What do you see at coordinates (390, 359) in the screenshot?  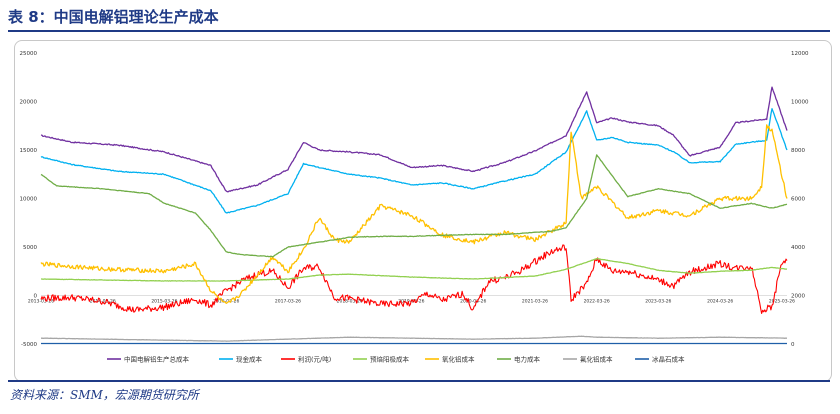 I see `legend-label: 预焙阳极成本` at bounding box center [390, 359].